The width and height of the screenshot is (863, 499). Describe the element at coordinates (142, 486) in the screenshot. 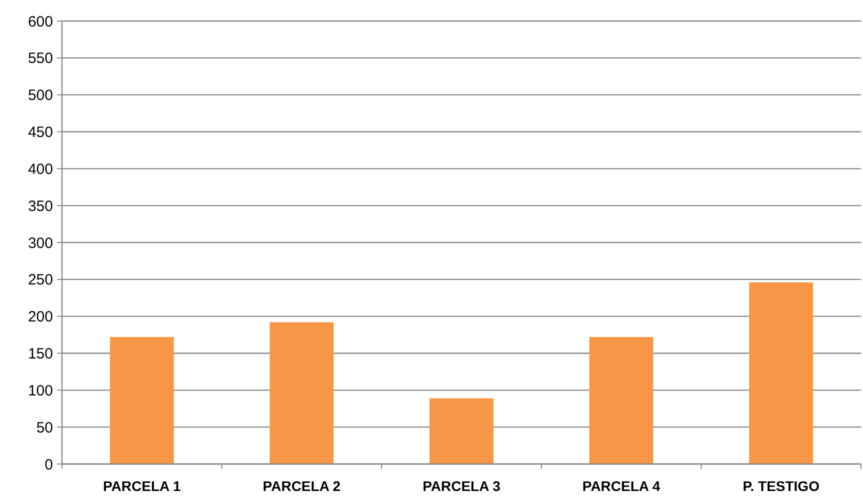

I see `x-tick-label: PARCELA 1` at that location.